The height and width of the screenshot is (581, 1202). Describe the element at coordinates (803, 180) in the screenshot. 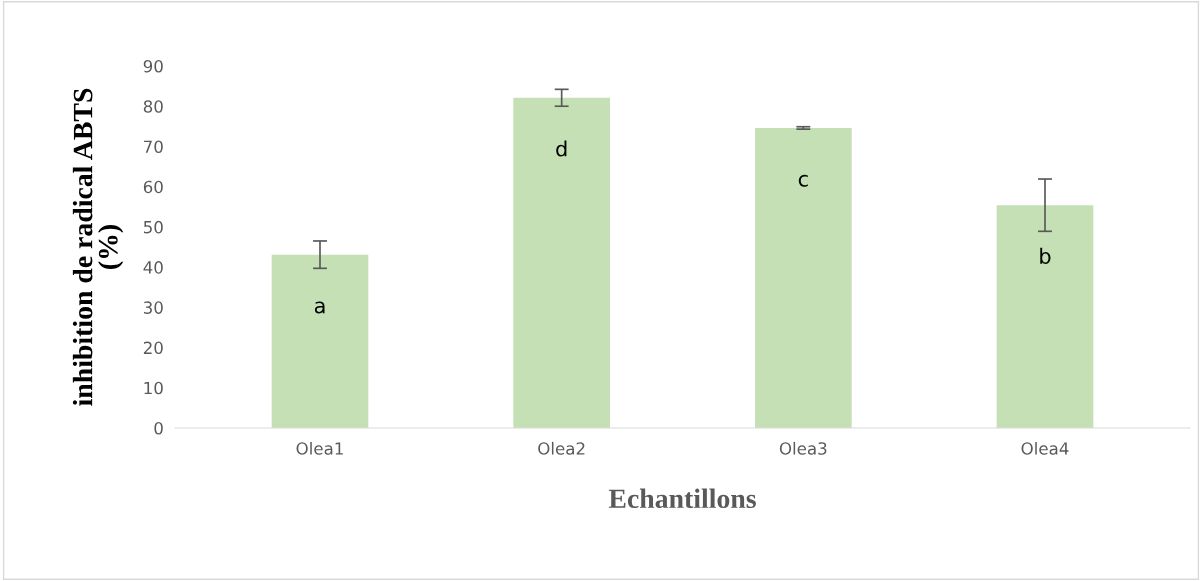

I see `annotation: c` at that location.